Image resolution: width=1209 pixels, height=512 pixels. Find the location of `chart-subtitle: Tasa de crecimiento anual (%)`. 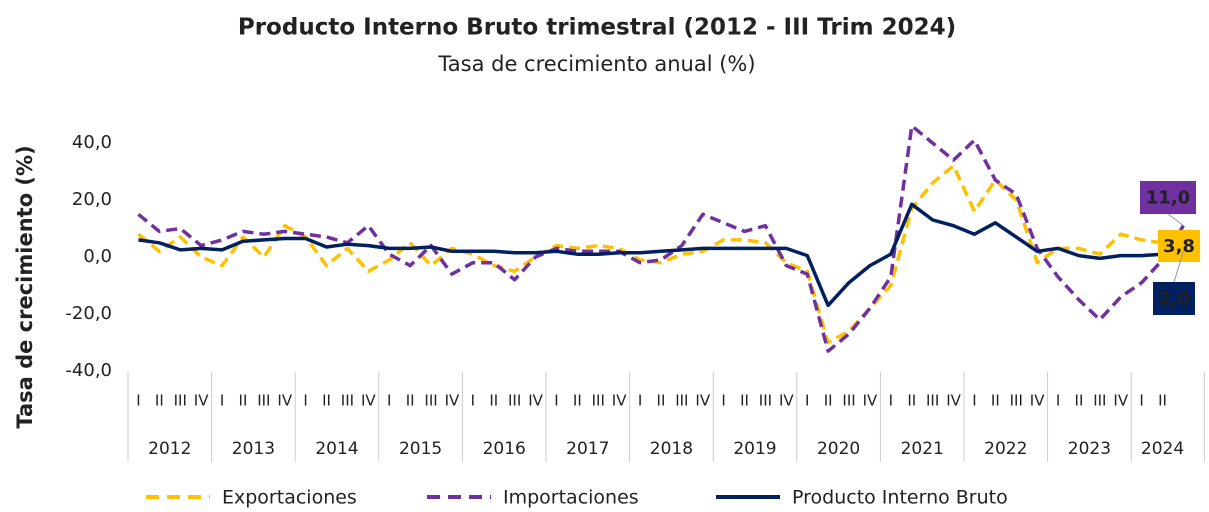

chart-subtitle: Tasa de crecimiento anual (%) is located at coordinates (596, 64).